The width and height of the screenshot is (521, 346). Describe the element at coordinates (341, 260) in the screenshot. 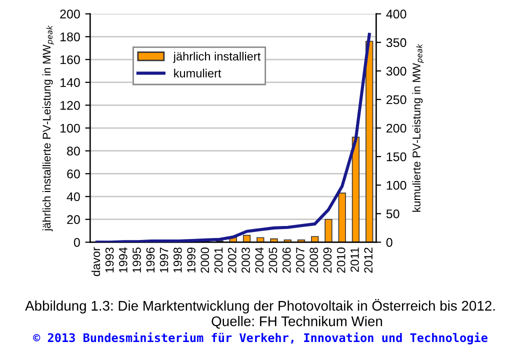

I see `x-tick-label: 2010` at that location.